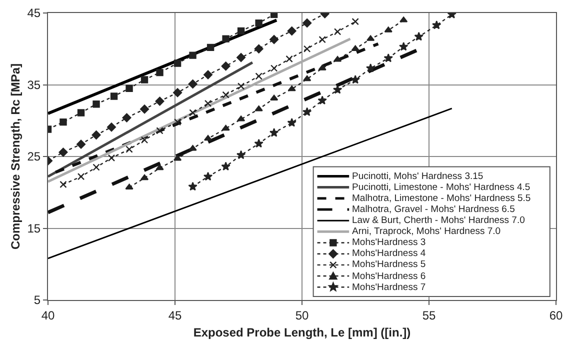 The height and width of the screenshot is (343, 569). What do you see at coordinates (556, 315) in the screenshot?
I see `x-tick-label: 60` at bounding box center [556, 315].